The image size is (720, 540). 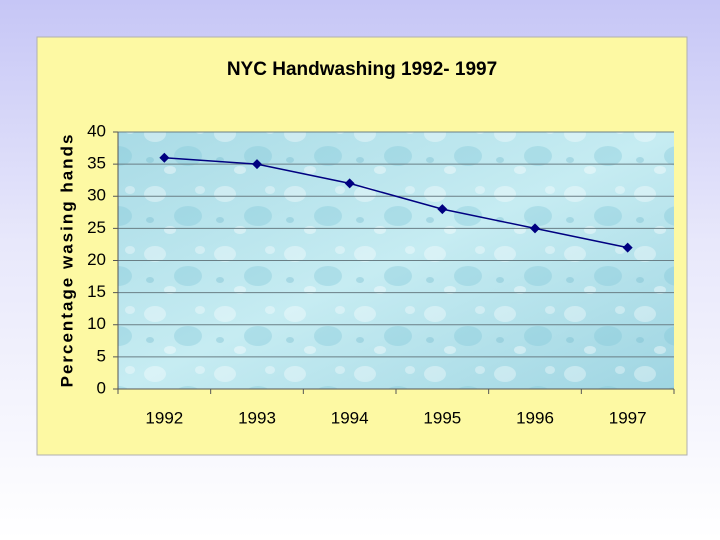 I want to click on y-tick-label: 40, so click(x=96, y=130).